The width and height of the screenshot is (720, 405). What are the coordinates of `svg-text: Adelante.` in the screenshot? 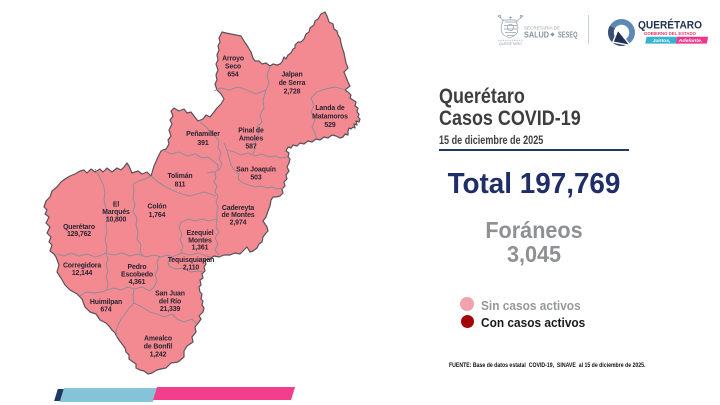 It's located at (689, 41).